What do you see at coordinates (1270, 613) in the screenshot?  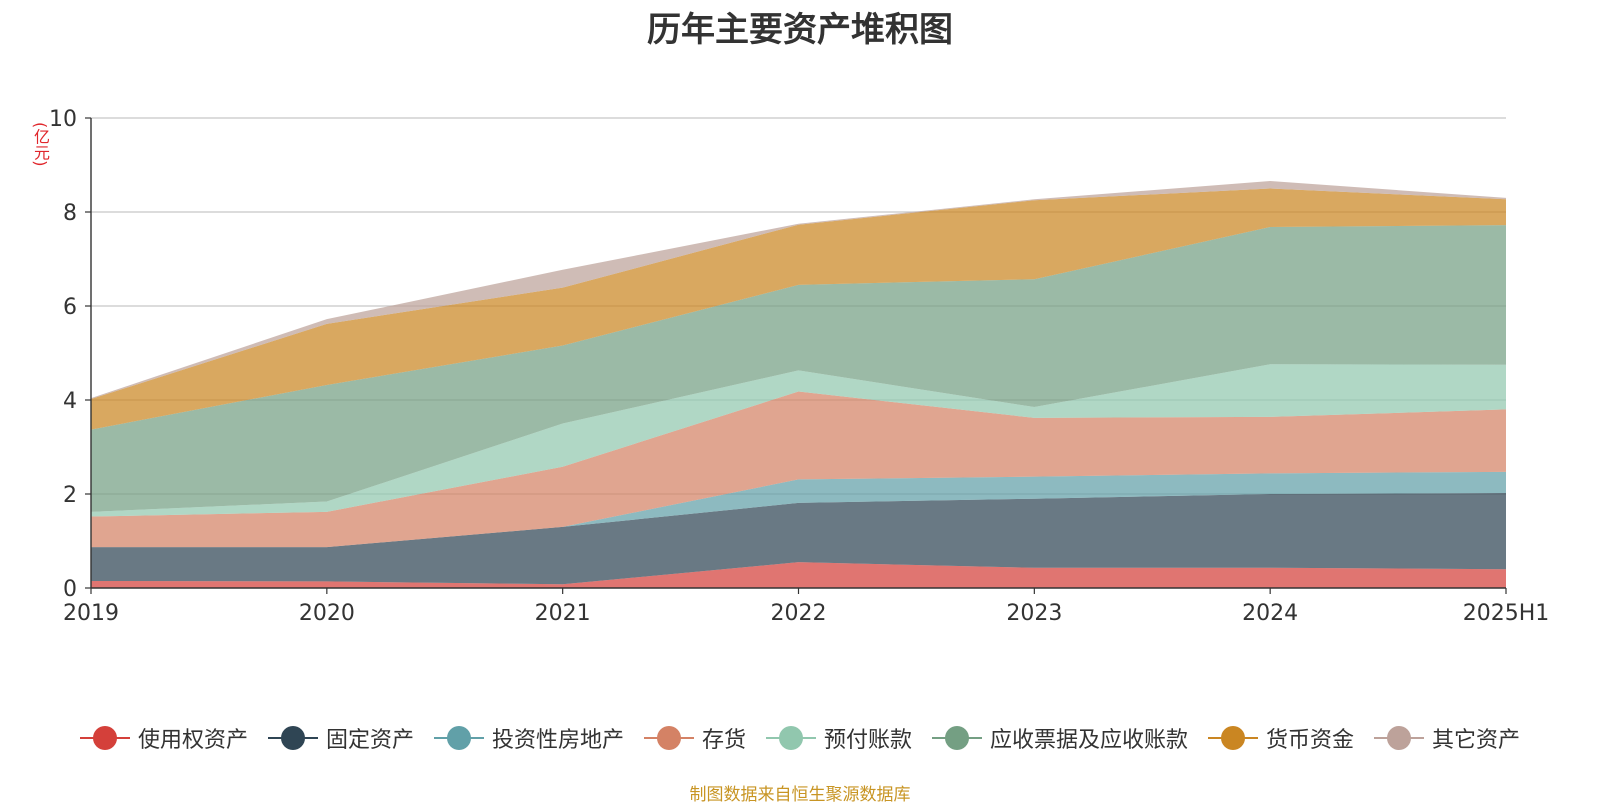 I see `x-tick-label: 2024` at bounding box center [1270, 613].